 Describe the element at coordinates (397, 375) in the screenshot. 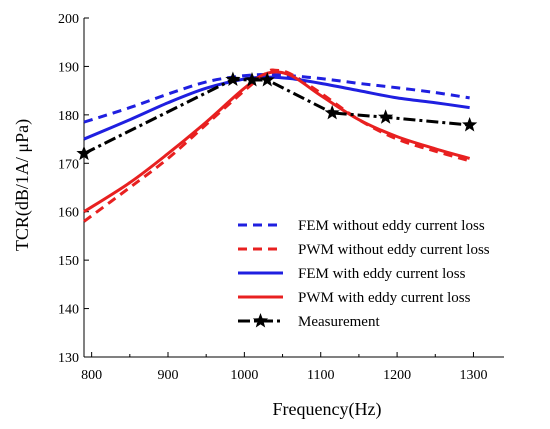

I see `x-tick-label: 1200` at that location.